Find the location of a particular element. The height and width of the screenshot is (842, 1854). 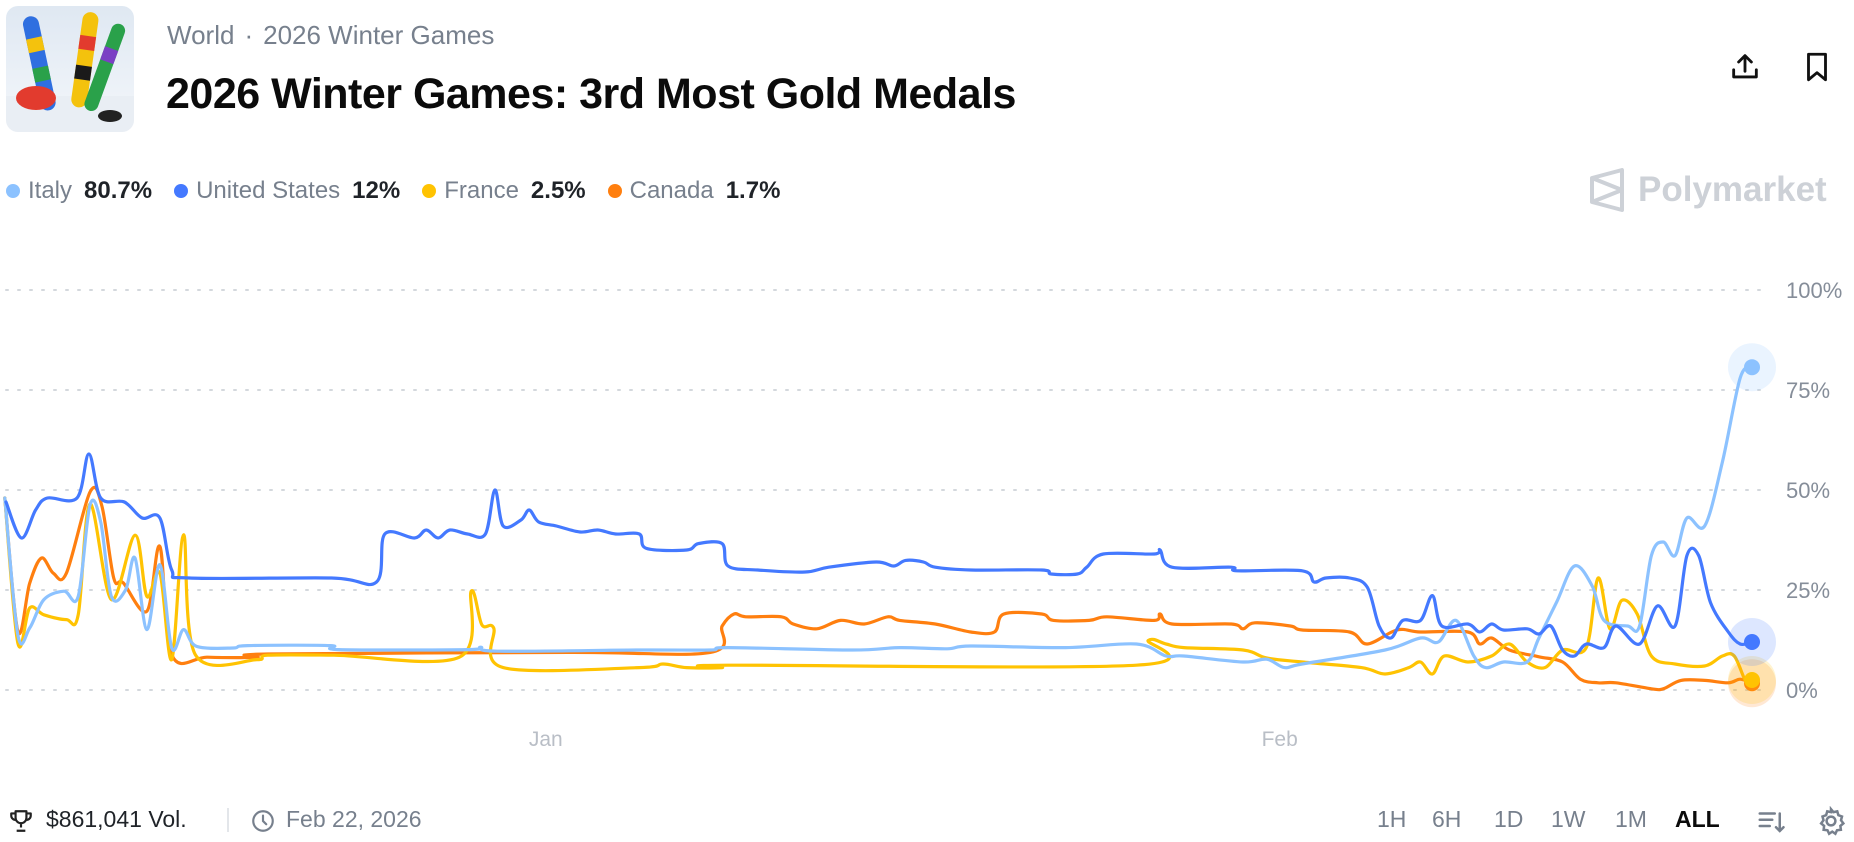

range-1h: 1H is located at coordinates (1392, 819).